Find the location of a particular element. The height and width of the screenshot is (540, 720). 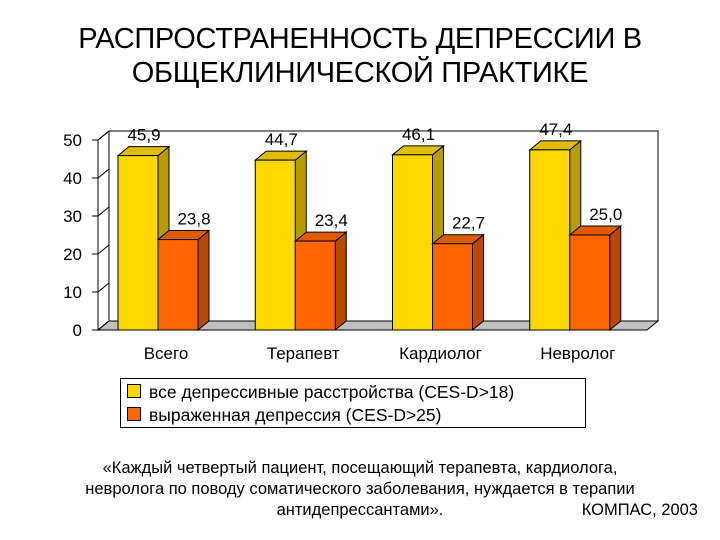

data-label: 46,1 is located at coordinates (418, 134).